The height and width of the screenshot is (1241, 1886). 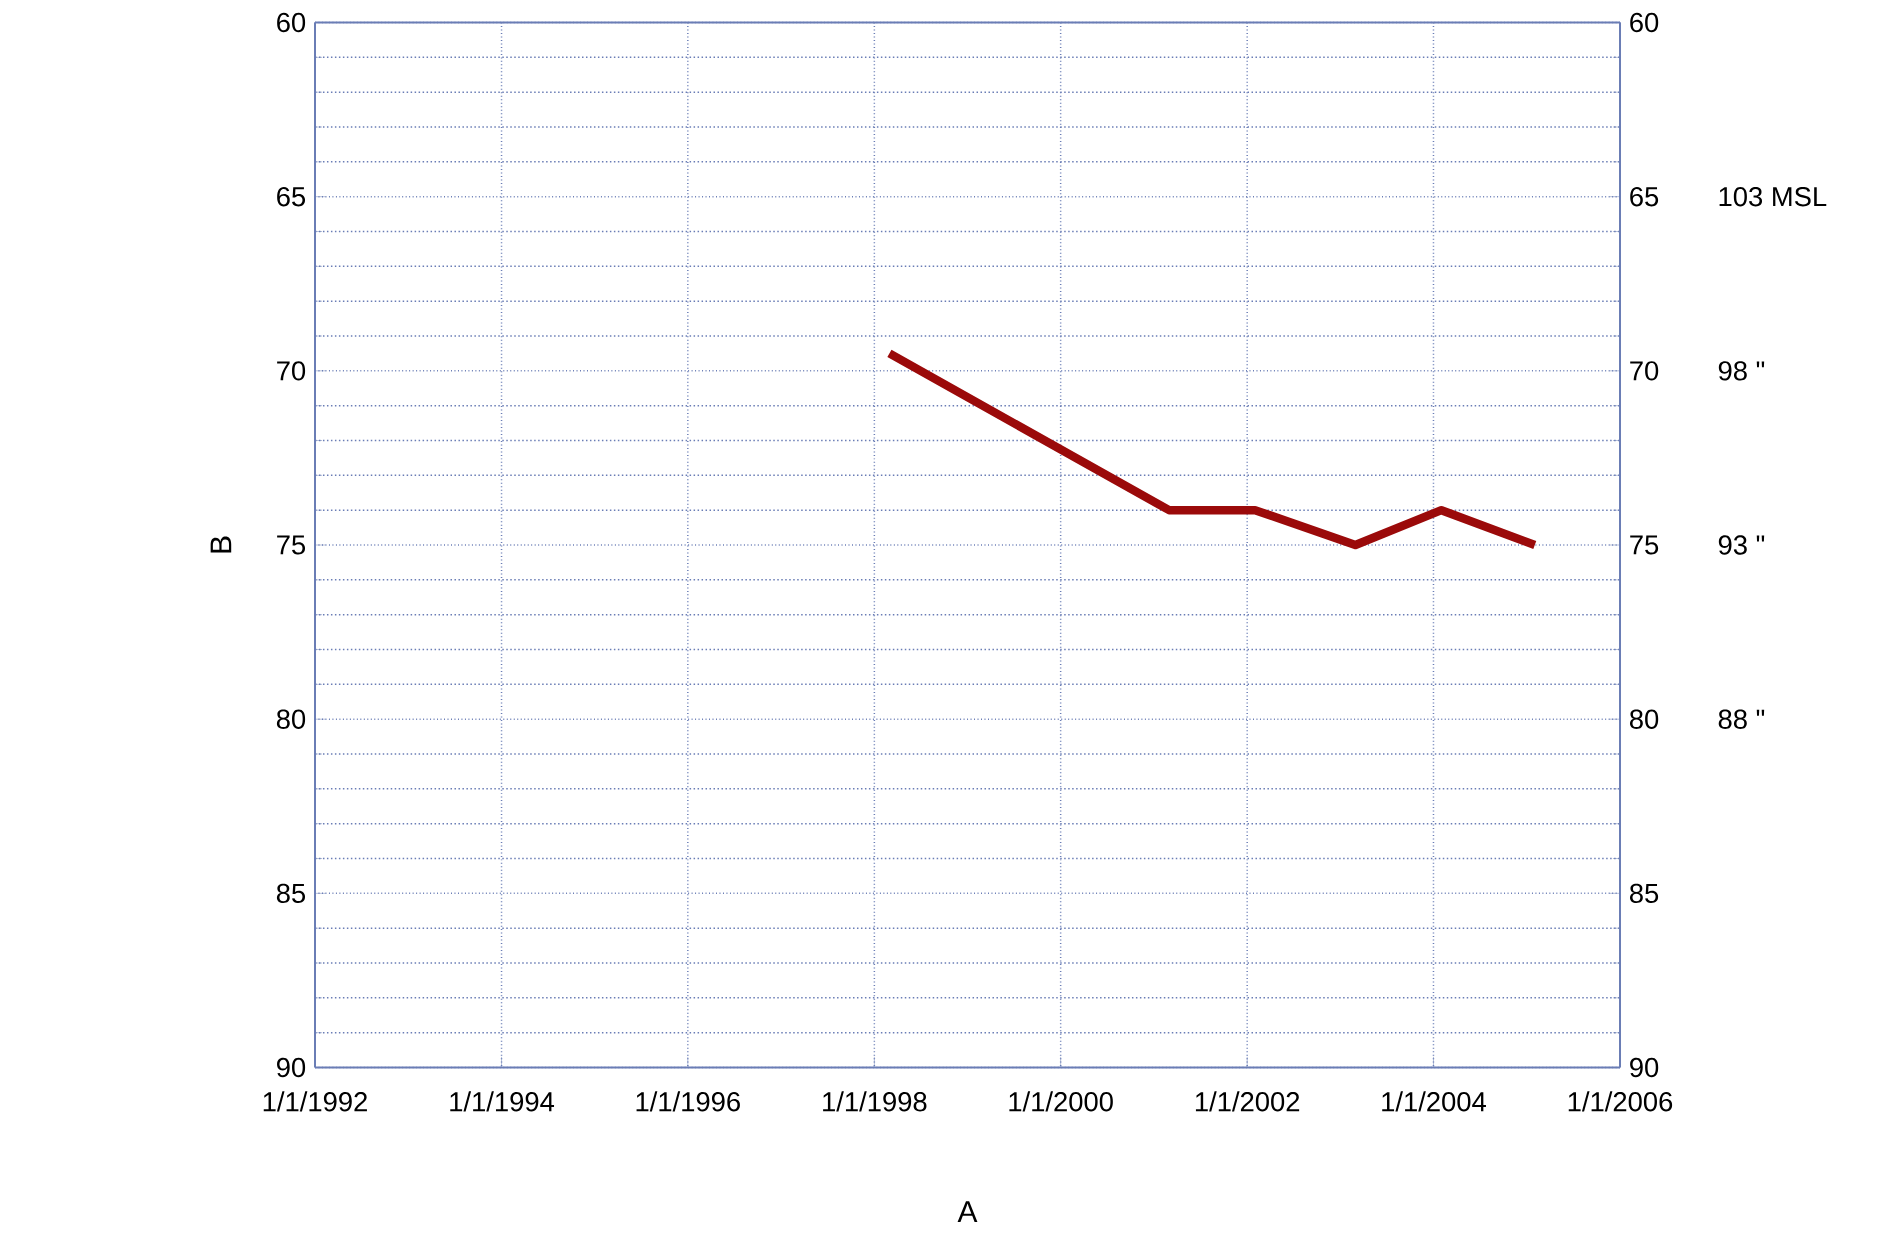 What do you see at coordinates (1741, 719) in the screenshot?
I see `text: 88 "` at bounding box center [1741, 719].